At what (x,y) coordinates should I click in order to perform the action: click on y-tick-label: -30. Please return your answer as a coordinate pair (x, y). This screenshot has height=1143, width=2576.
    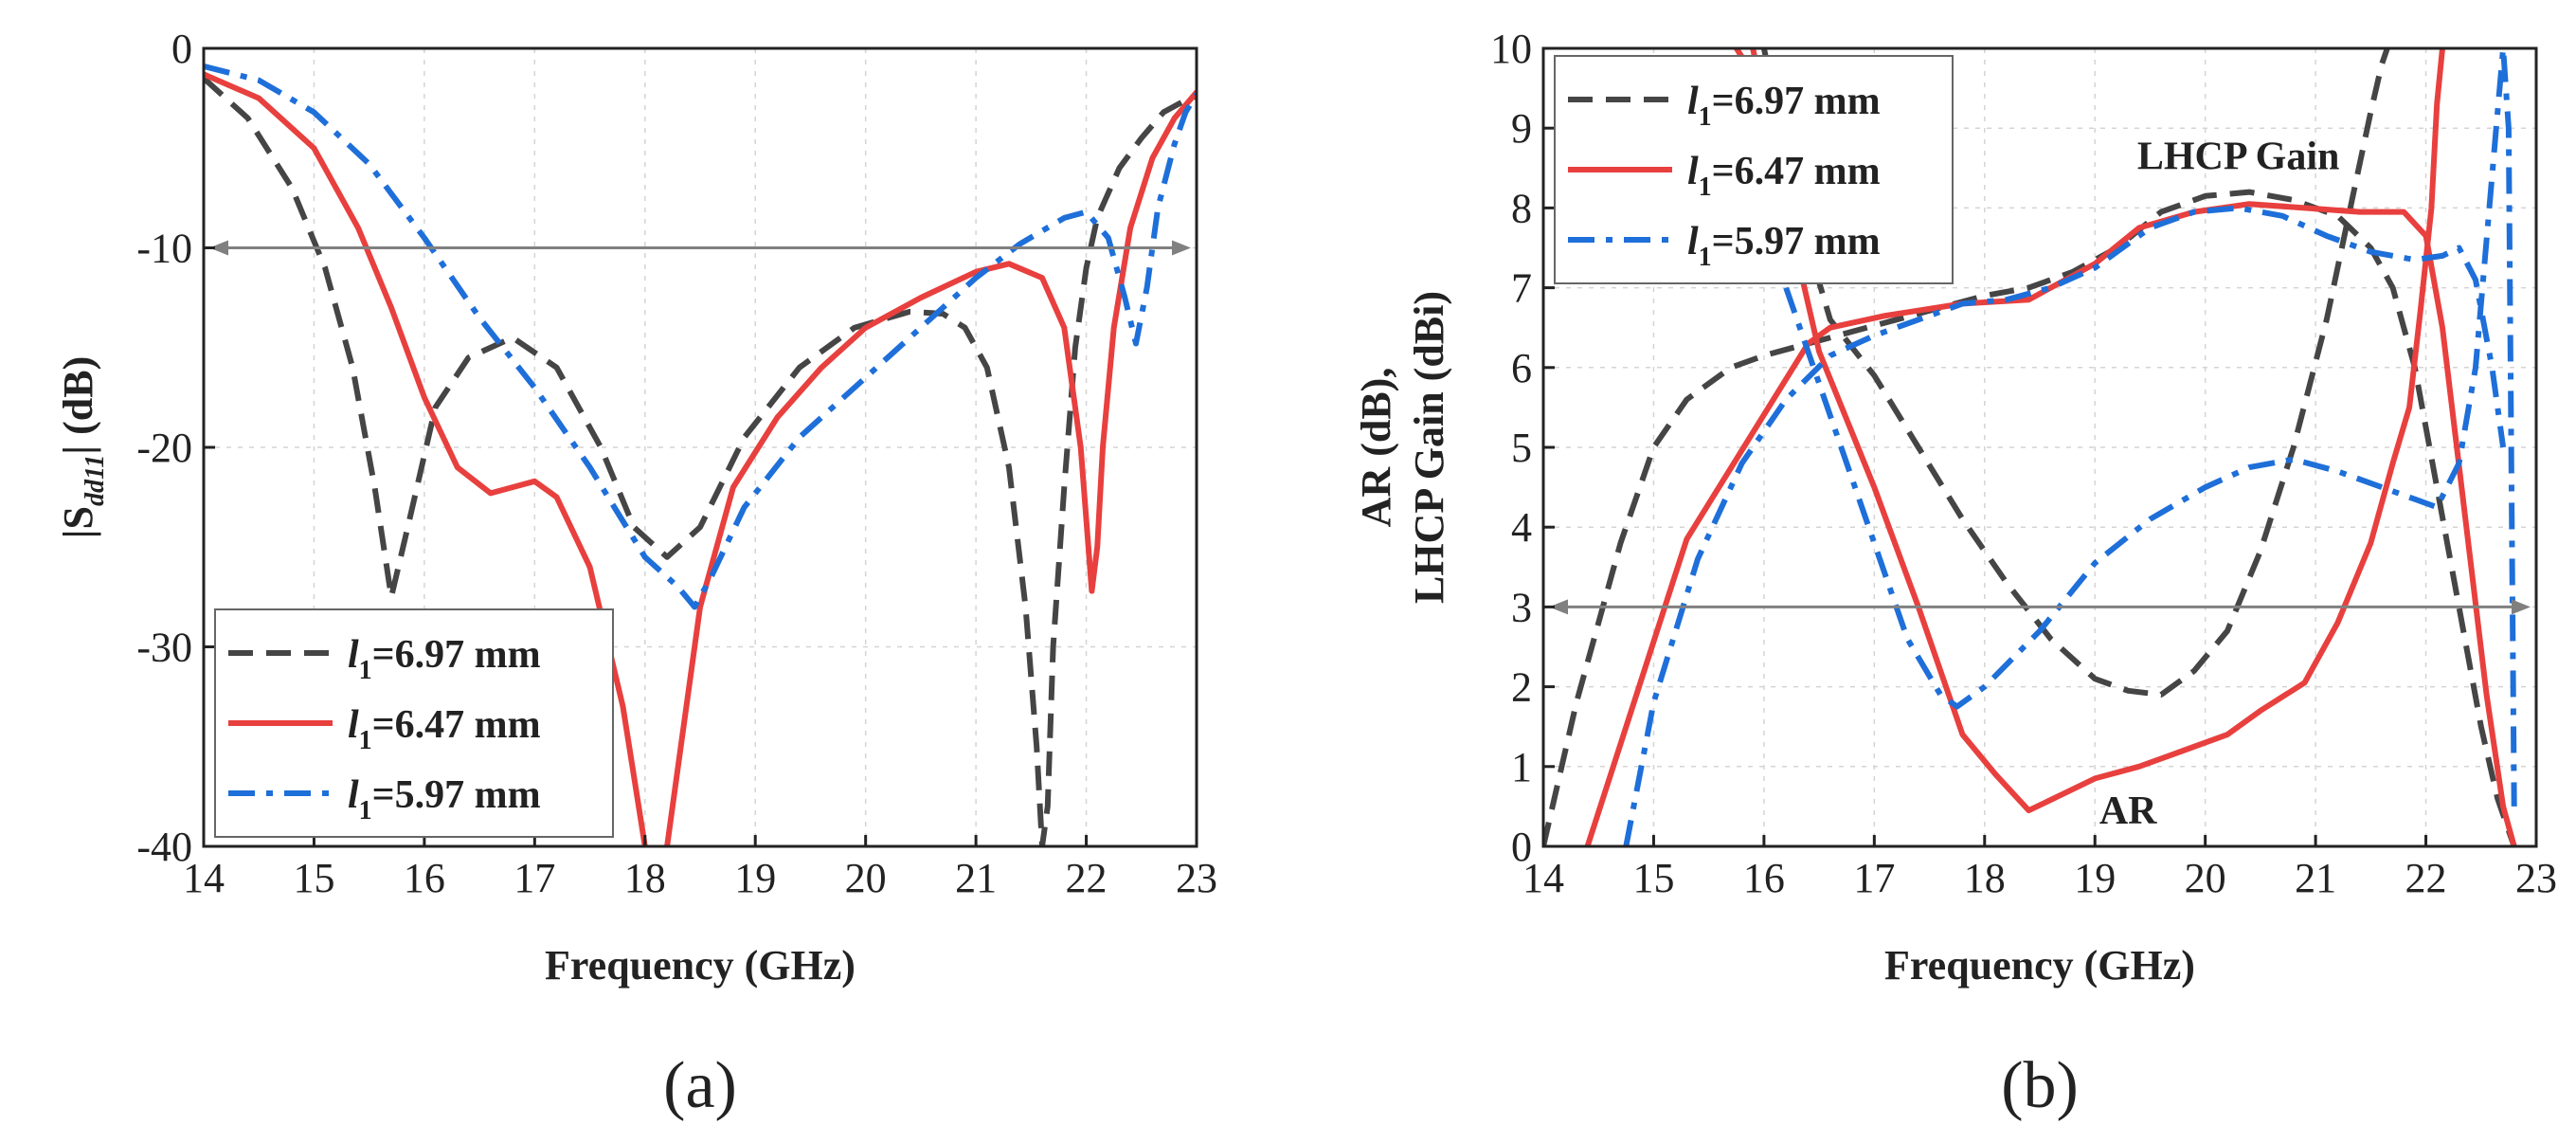
    Looking at the image, I should click on (164, 648).